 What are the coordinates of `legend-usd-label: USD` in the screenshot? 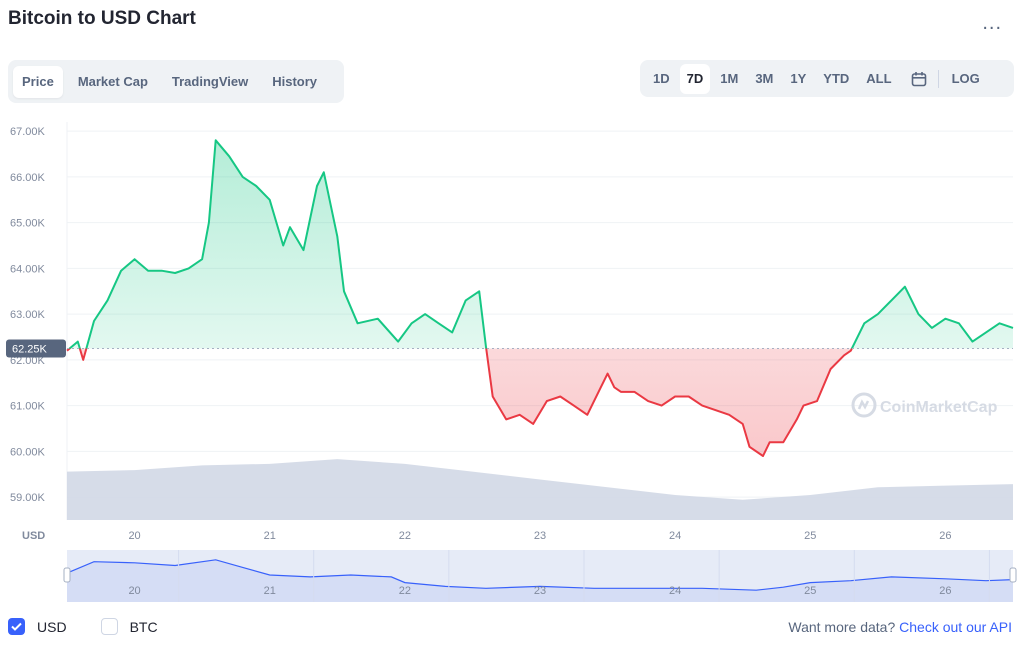 It's located at (52, 626).